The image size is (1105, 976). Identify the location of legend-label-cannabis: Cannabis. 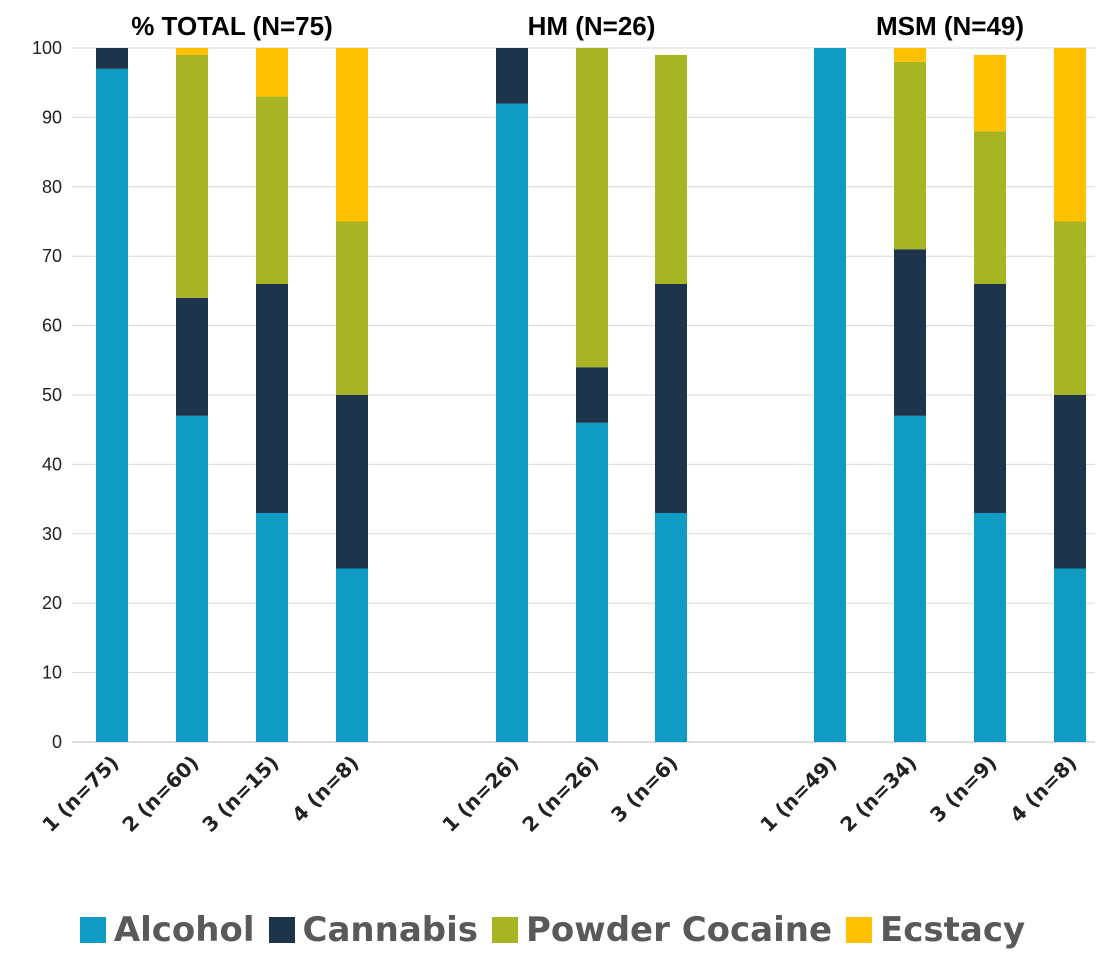
(390, 930).